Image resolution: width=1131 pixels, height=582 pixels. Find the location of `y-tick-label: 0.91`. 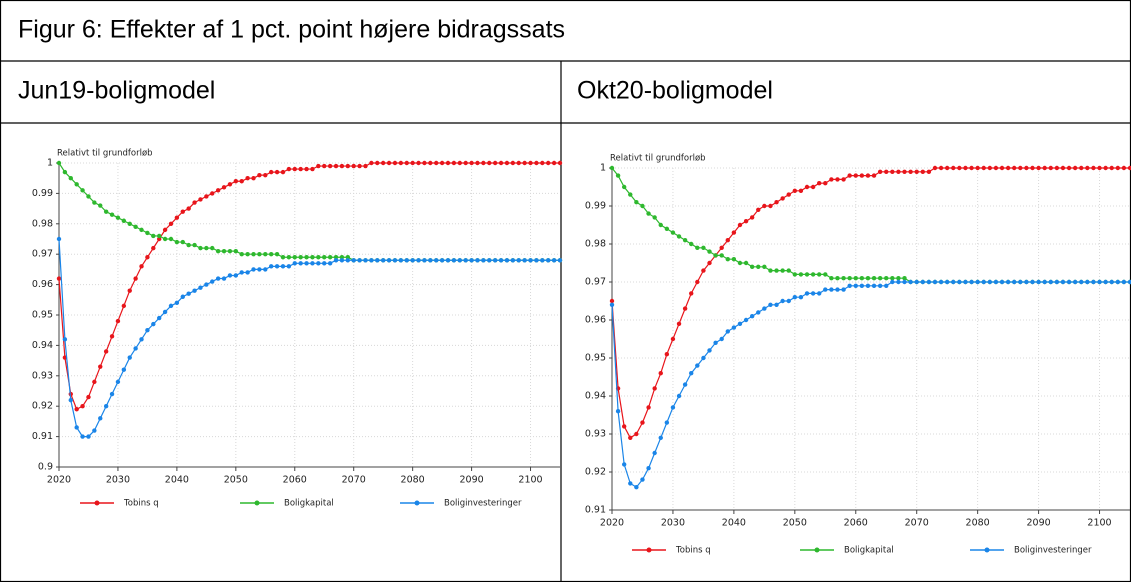

y-tick-label: 0.91 is located at coordinates (42, 436).